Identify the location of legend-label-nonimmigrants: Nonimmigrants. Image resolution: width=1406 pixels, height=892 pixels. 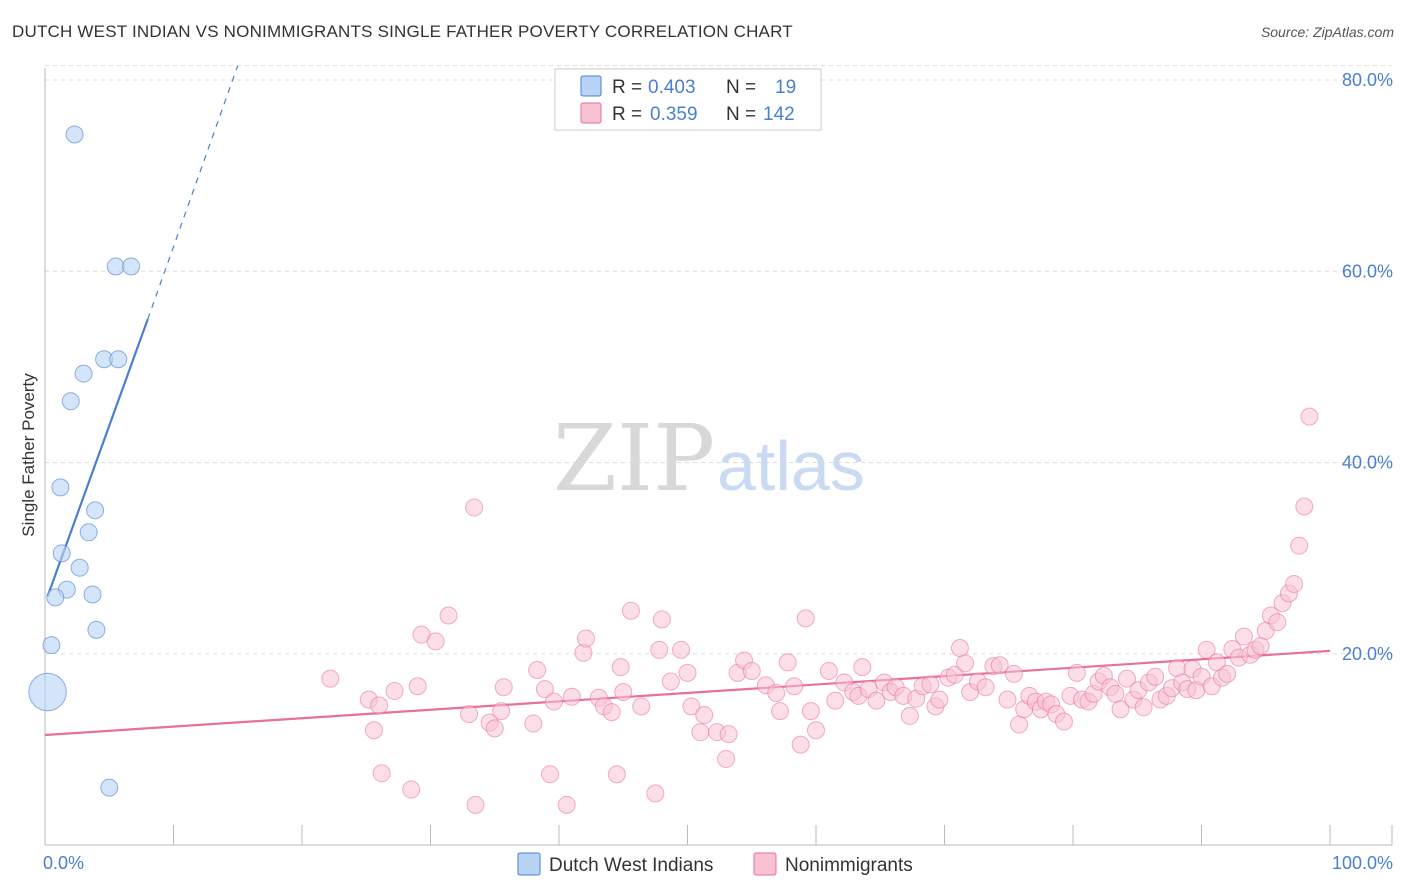
(849, 865).